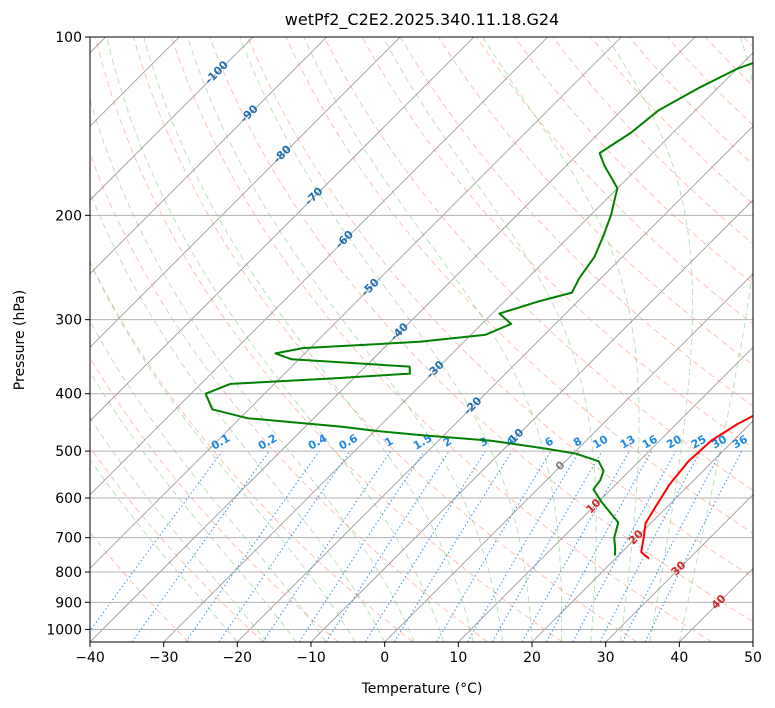  I want to click on y-tick-label: 300, so click(68, 321).